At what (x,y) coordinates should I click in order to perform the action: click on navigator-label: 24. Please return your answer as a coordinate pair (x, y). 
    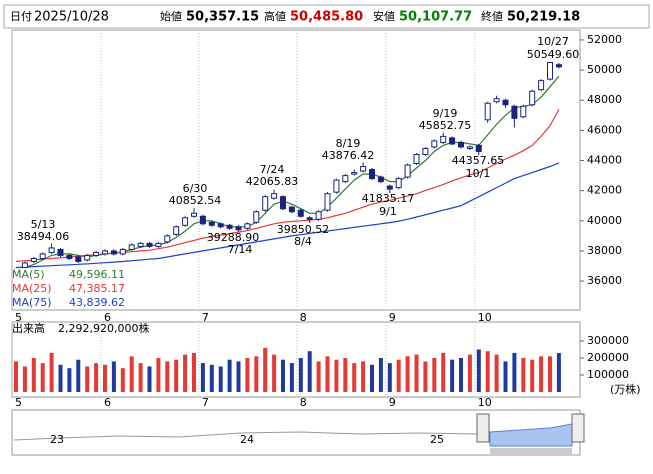
    Looking at the image, I should click on (247, 439).